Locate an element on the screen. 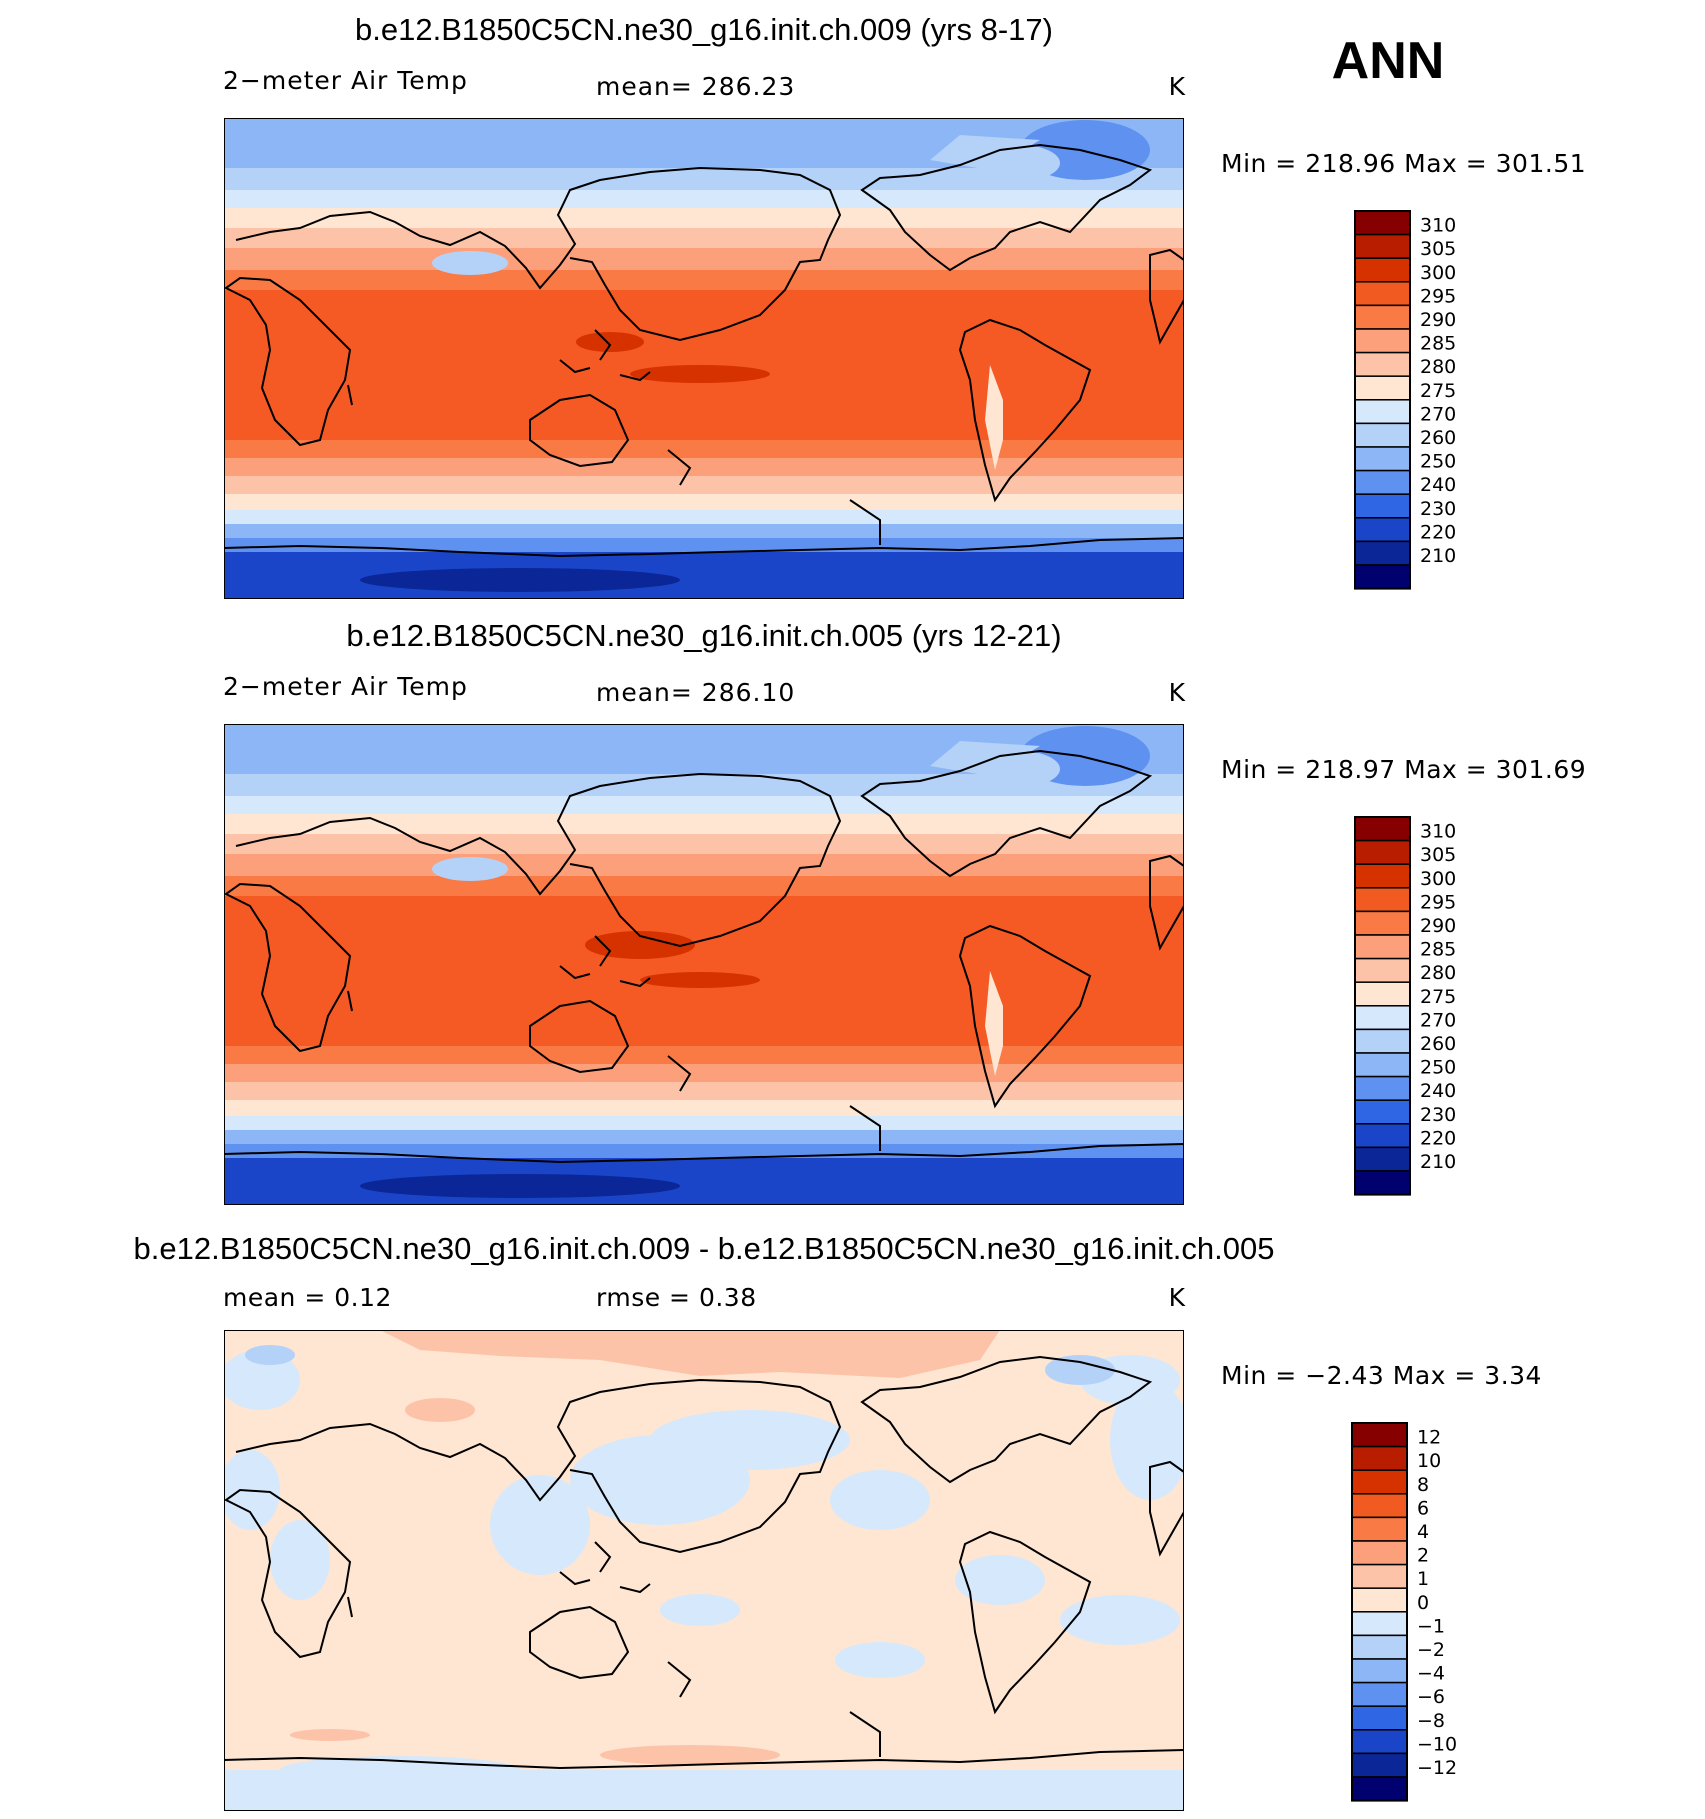 This screenshot has height=1819, width=1705. difference-map is located at coordinates (704, 1570).